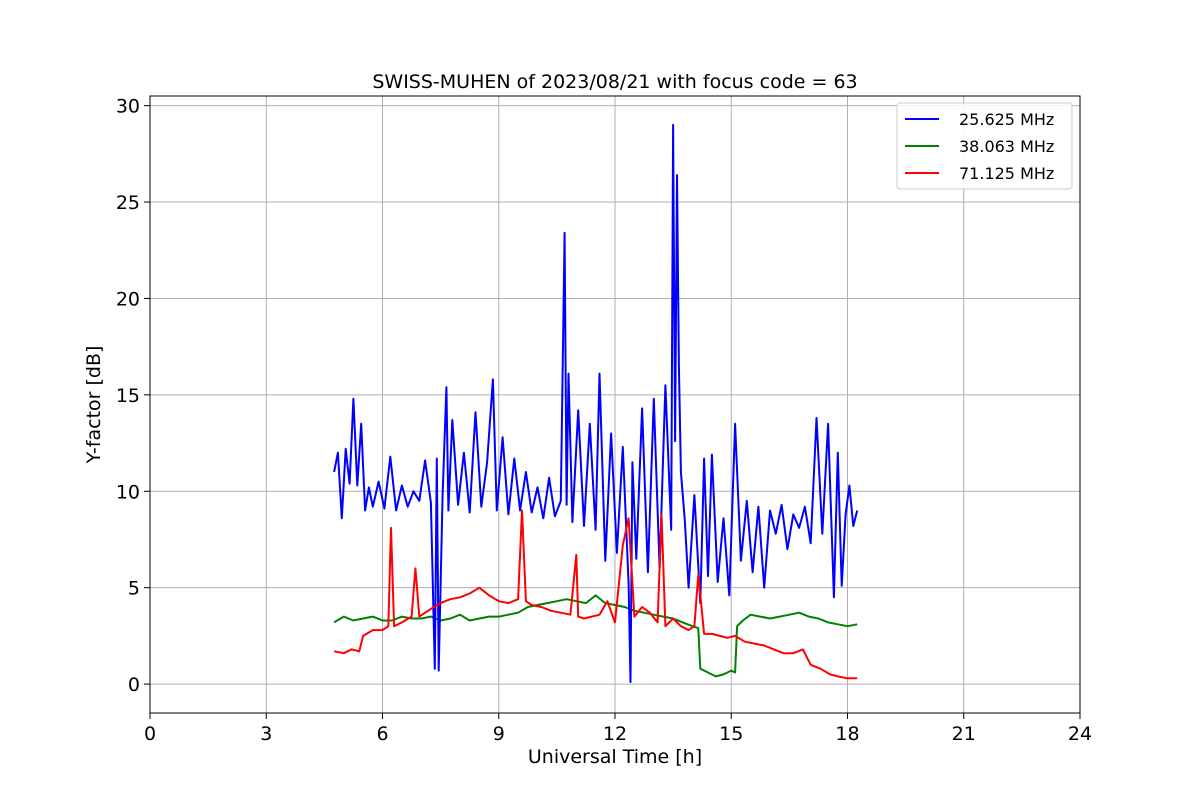 Image resolution: width=1200 pixels, height=800 pixels. Describe the element at coordinates (1006, 146) in the screenshot. I see `legend-label: 38.063 MHz` at that location.